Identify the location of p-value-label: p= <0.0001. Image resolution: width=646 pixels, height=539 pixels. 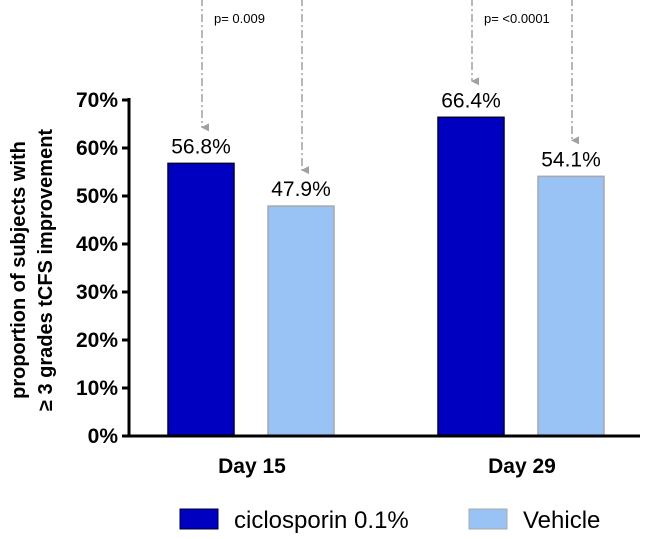
(517, 18).